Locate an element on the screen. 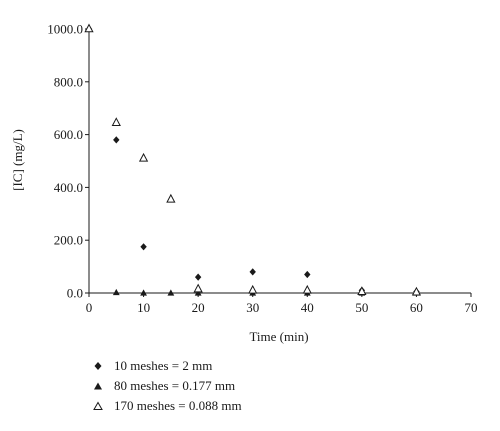  y-tick-label: 0.0 is located at coordinates (75, 293).